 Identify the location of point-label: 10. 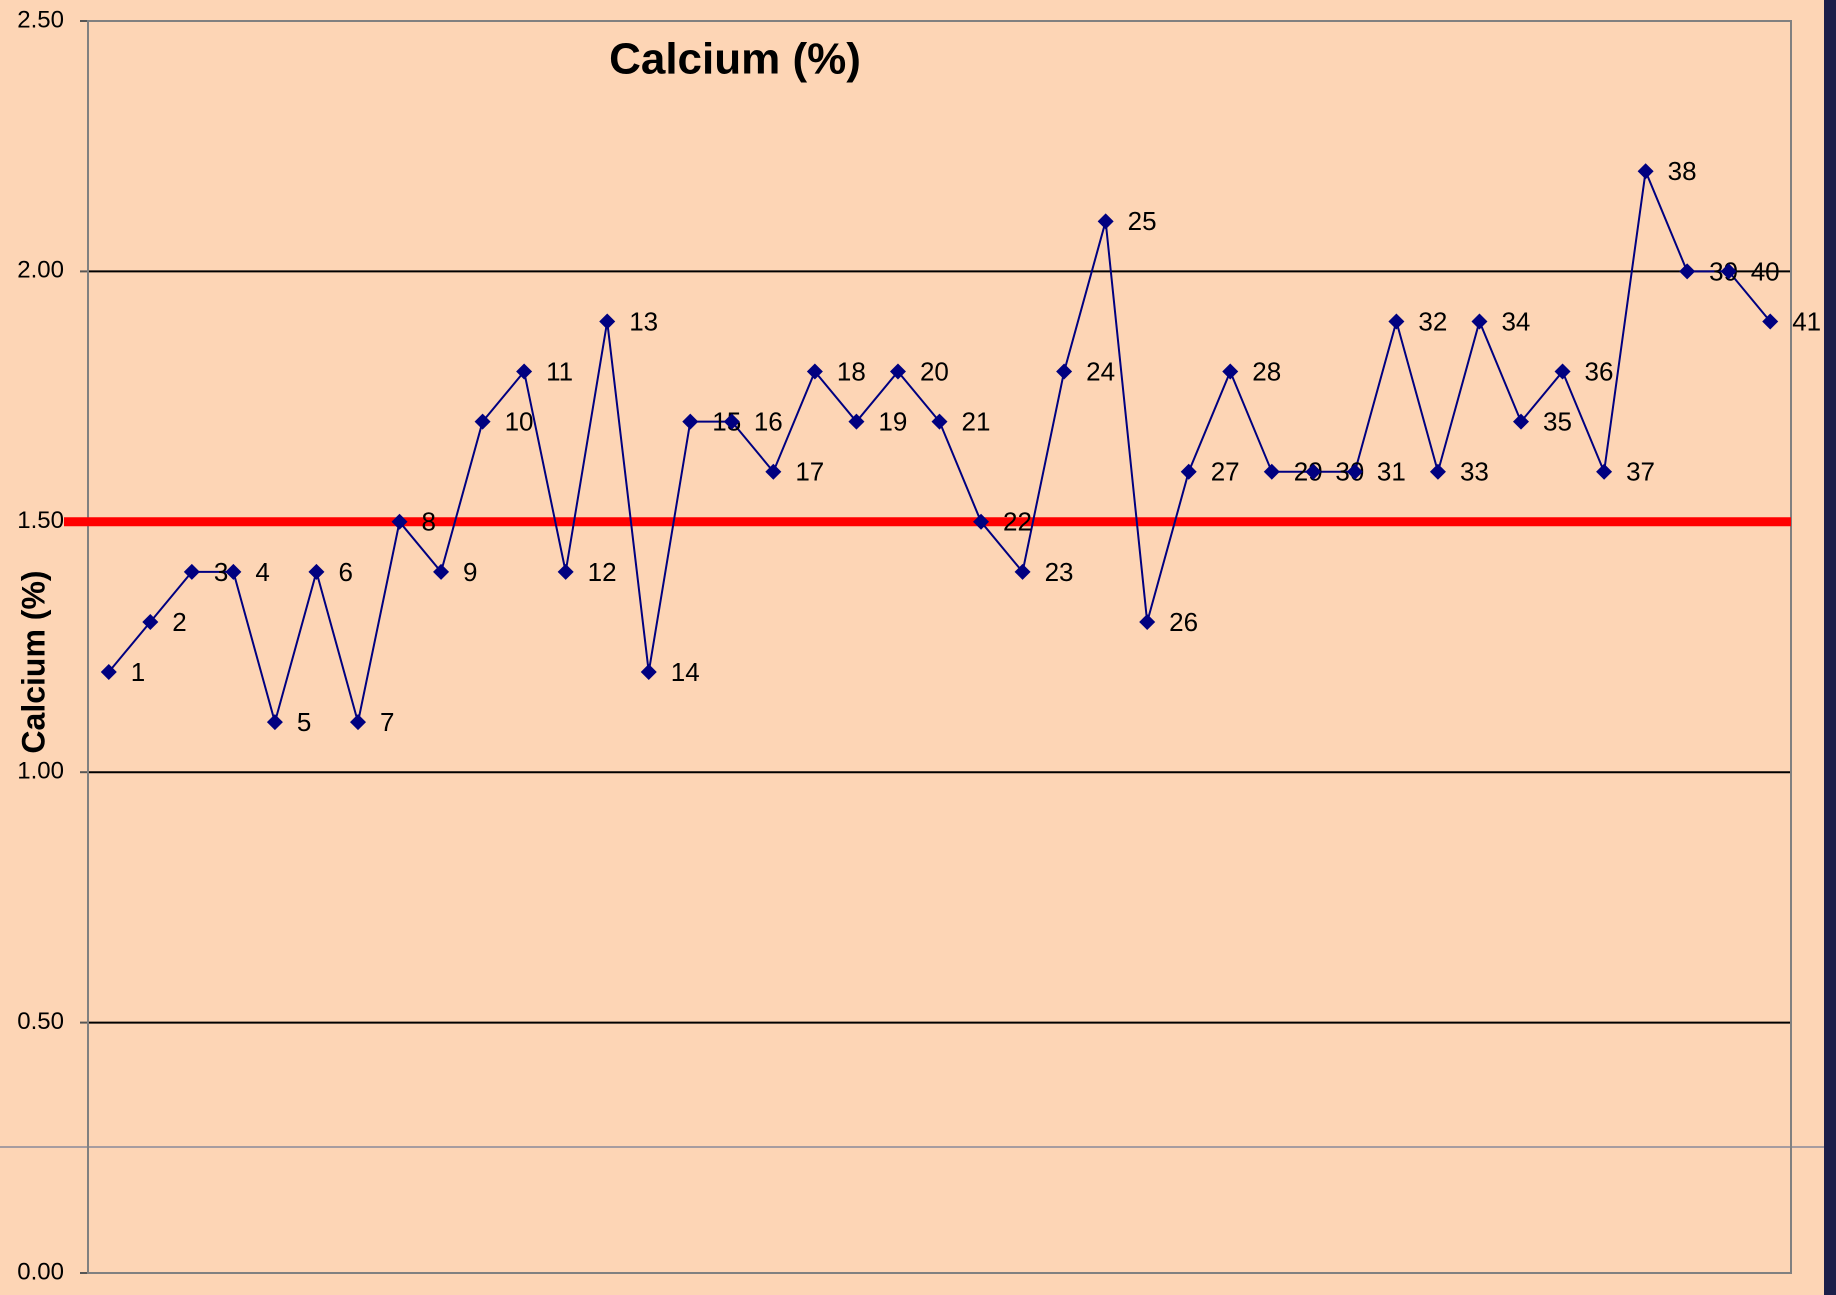
(519, 422).